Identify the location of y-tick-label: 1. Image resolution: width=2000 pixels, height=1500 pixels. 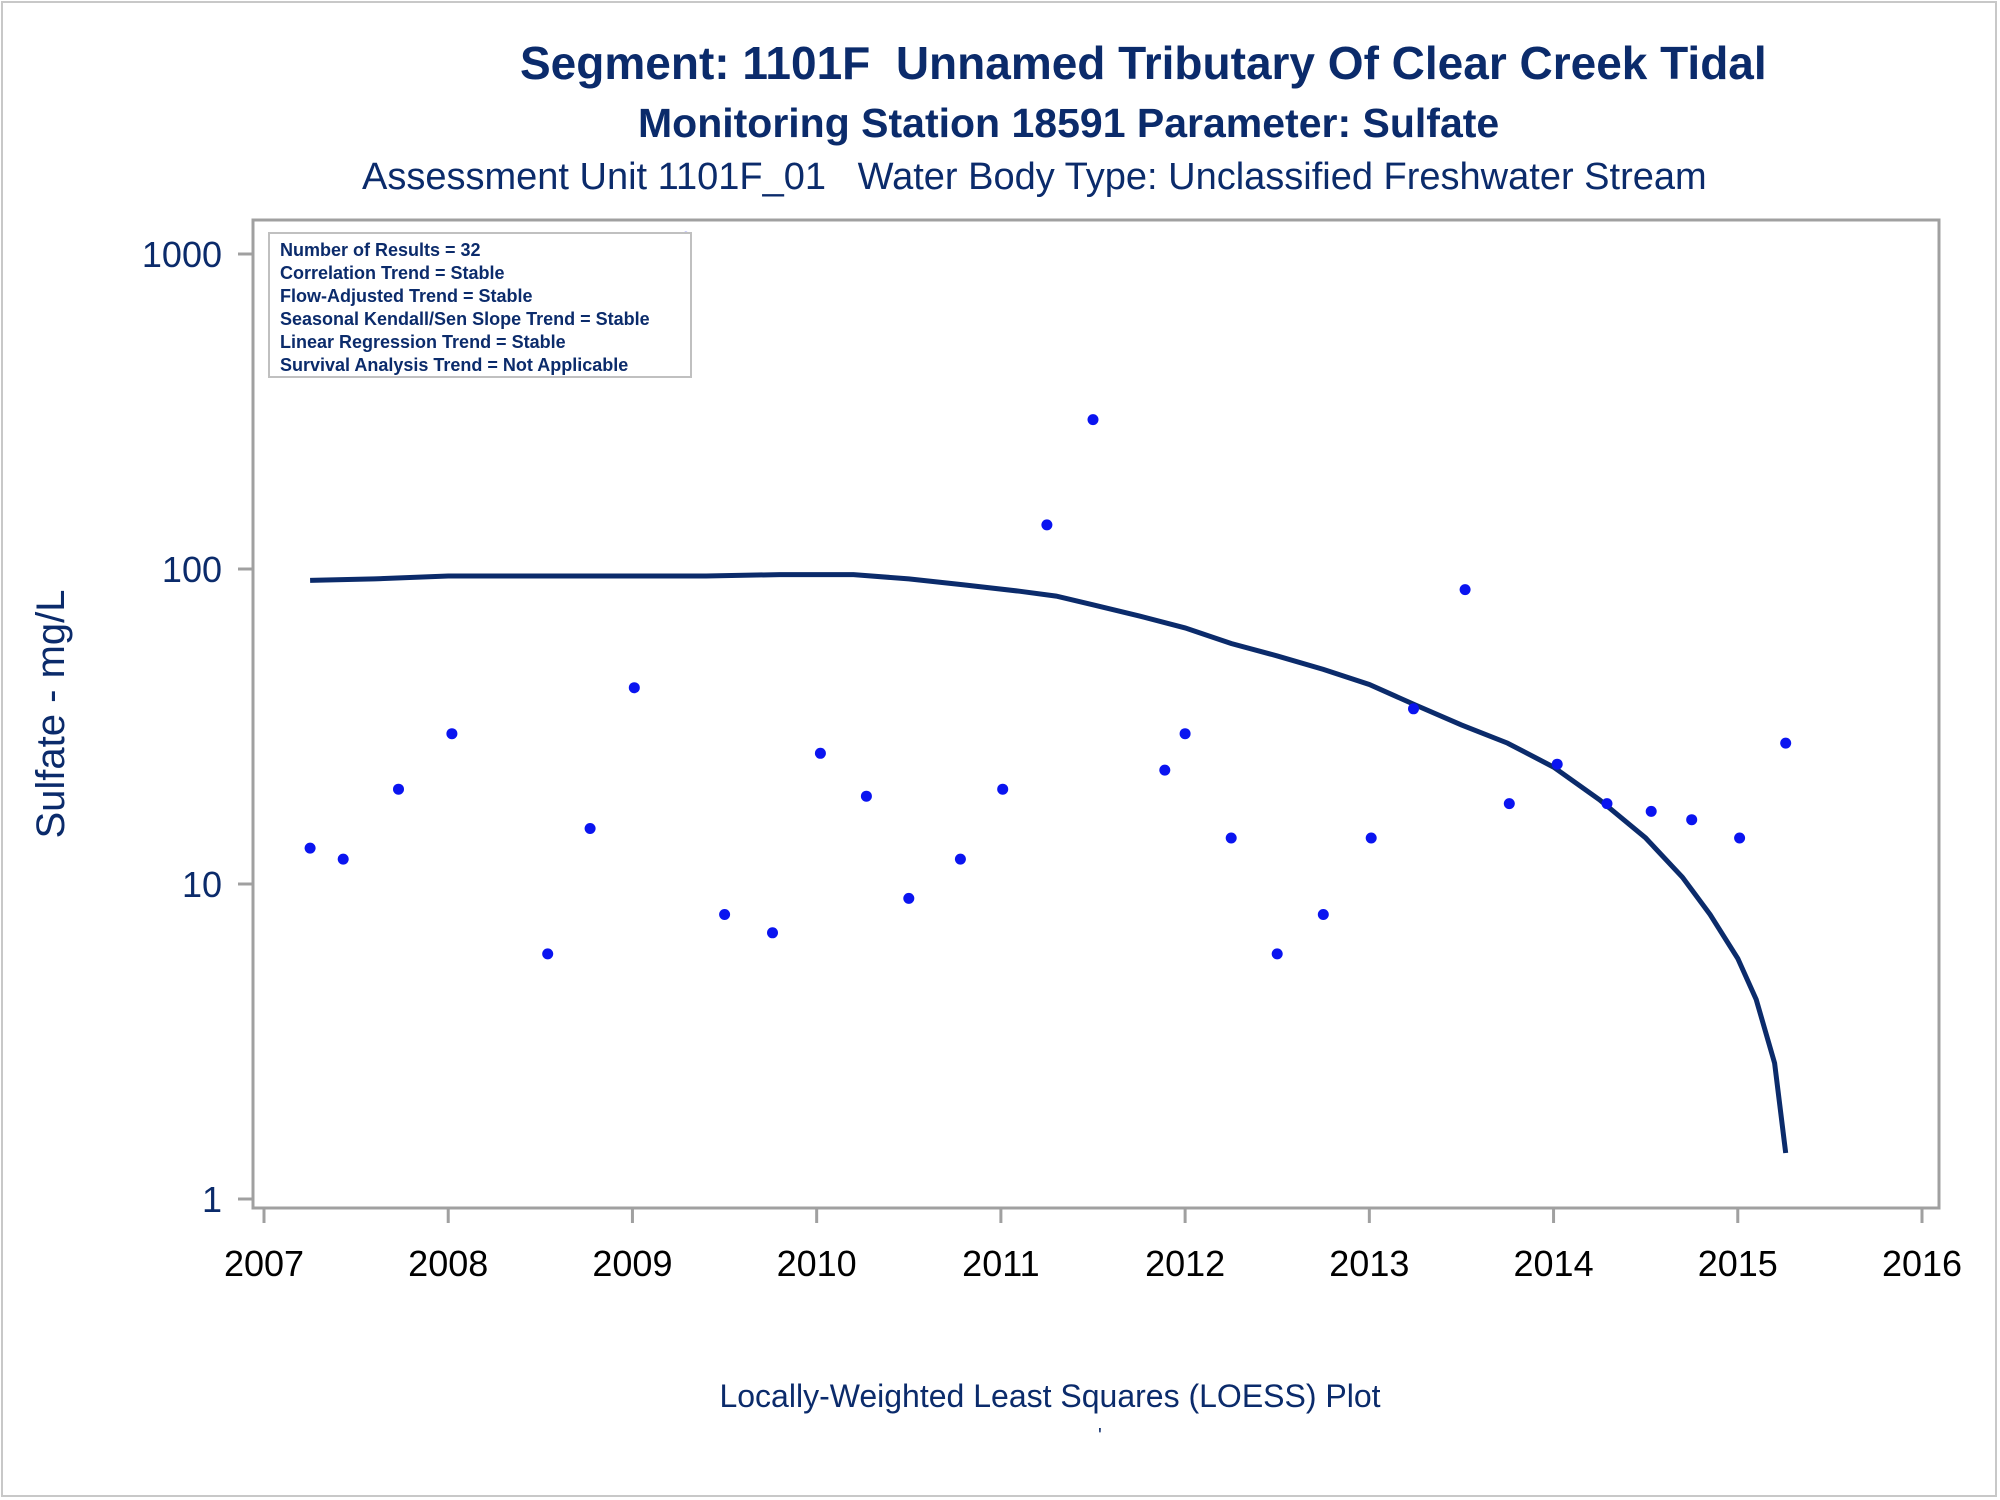
(212, 1199).